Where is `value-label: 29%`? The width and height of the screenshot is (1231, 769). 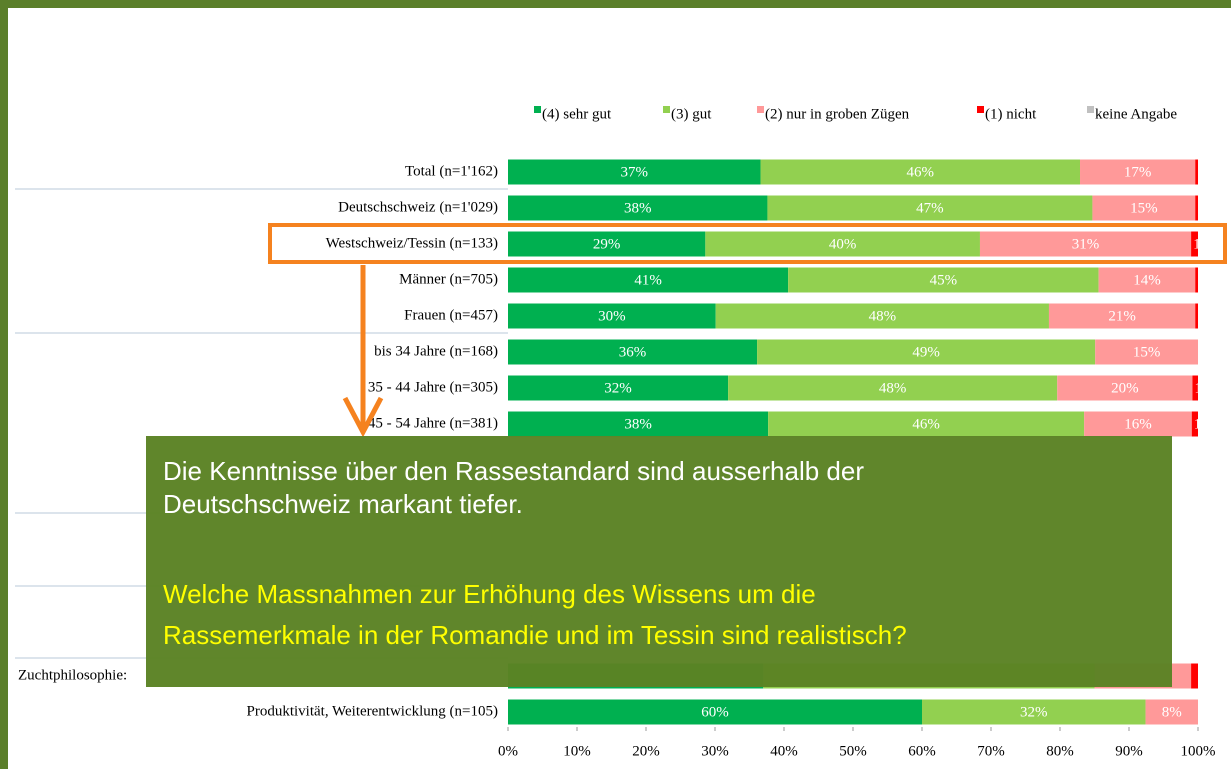
value-label: 29% is located at coordinates (607, 244).